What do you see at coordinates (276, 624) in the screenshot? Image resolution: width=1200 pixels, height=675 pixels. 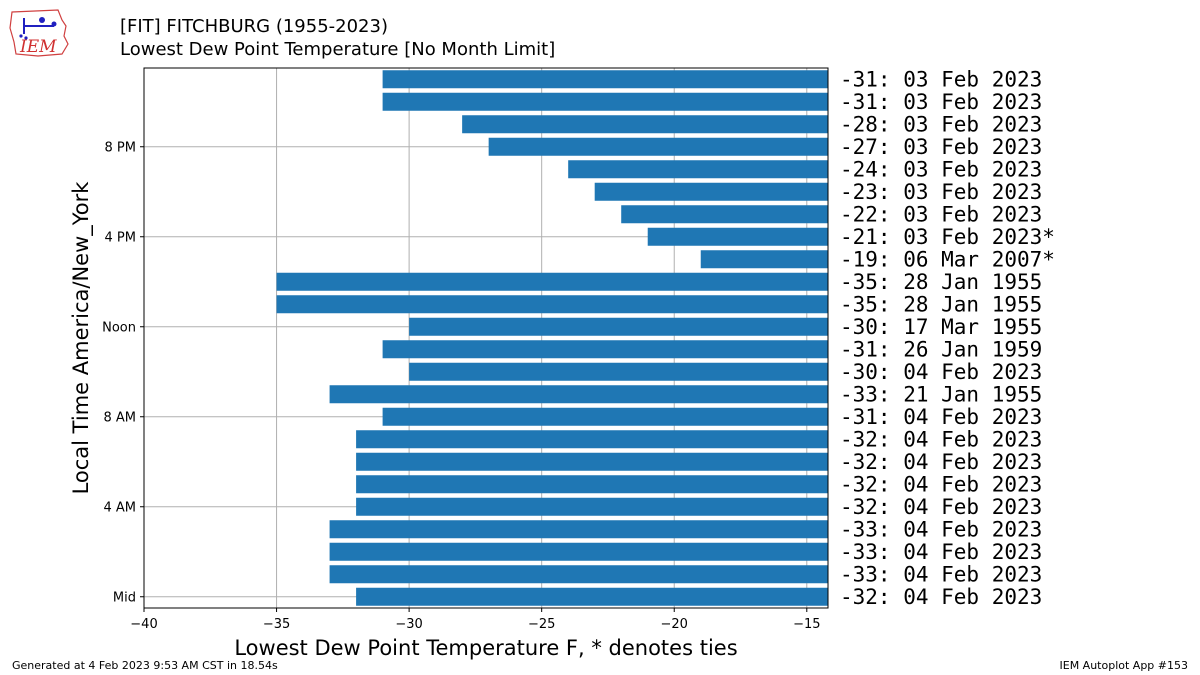 I see `x-tick-label: −35` at bounding box center [276, 624].